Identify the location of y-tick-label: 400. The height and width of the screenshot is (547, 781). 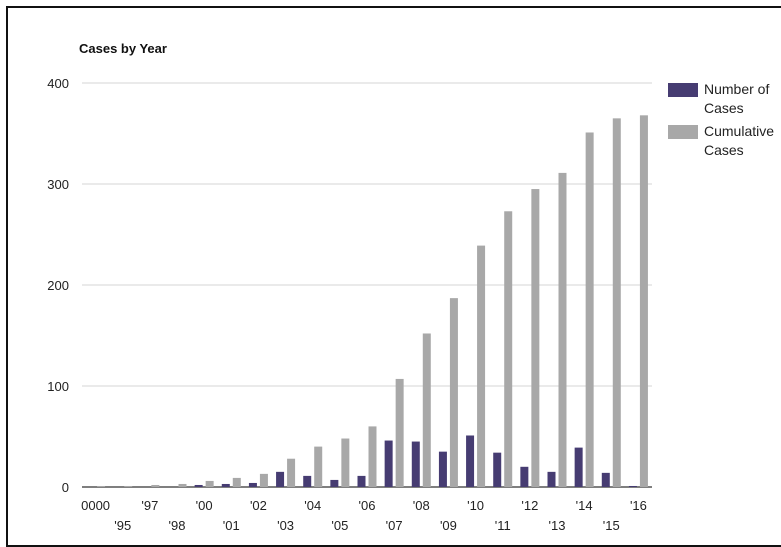
(58, 83).